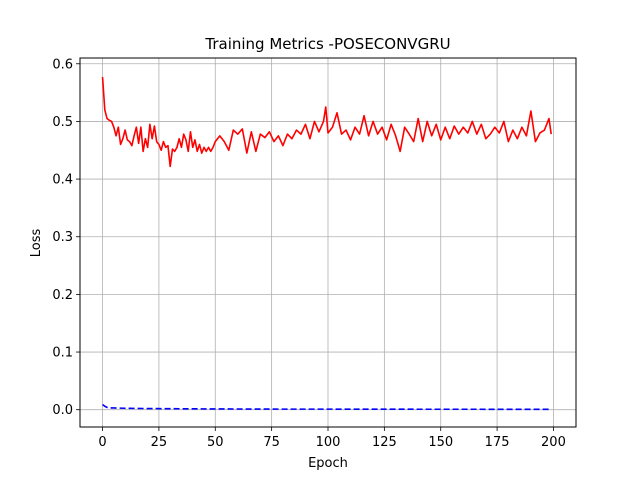 This screenshot has height=480, width=640. What do you see at coordinates (159, 442) in the screenshot?
I see `x-tick-label: 25` at bounding box center [159, 442].